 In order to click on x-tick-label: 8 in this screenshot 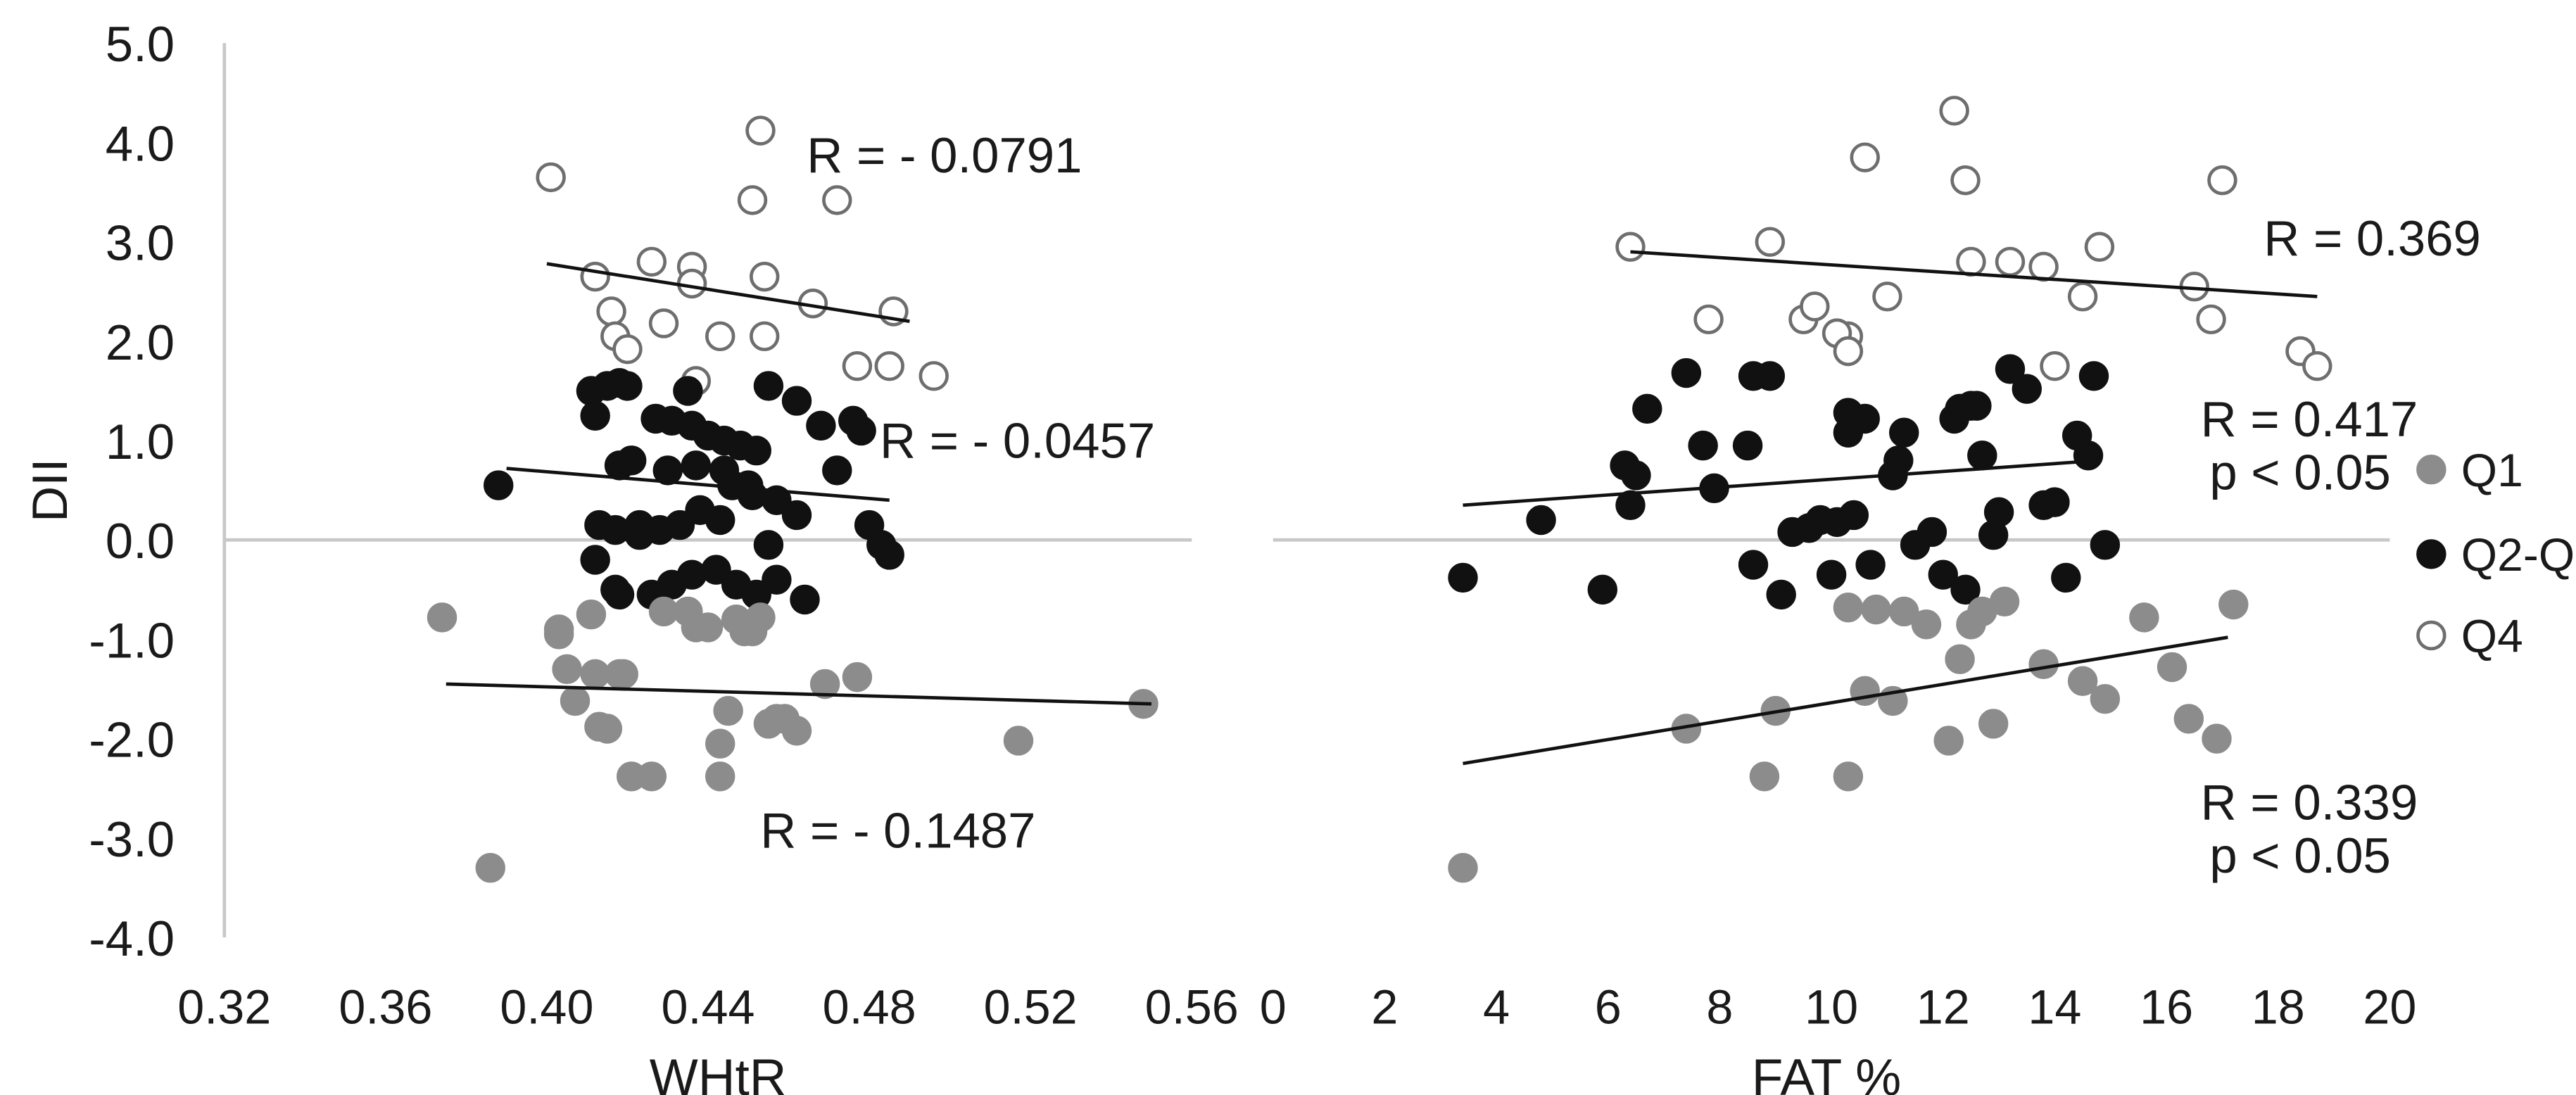, I will do `click(1719, 1007)`.